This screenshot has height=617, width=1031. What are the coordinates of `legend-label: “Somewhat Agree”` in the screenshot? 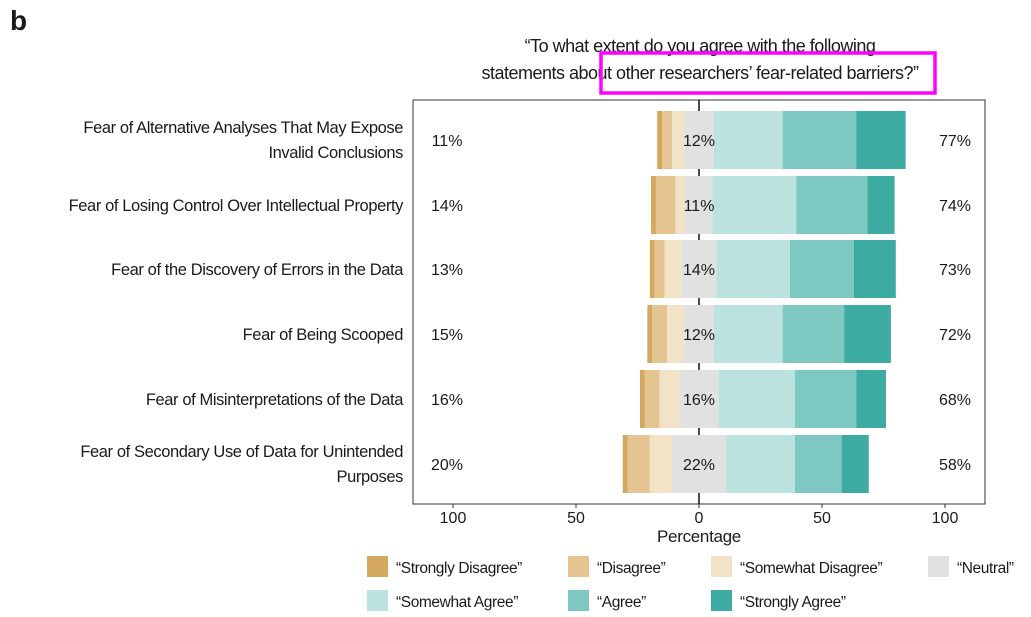 It's located at (457, 602).